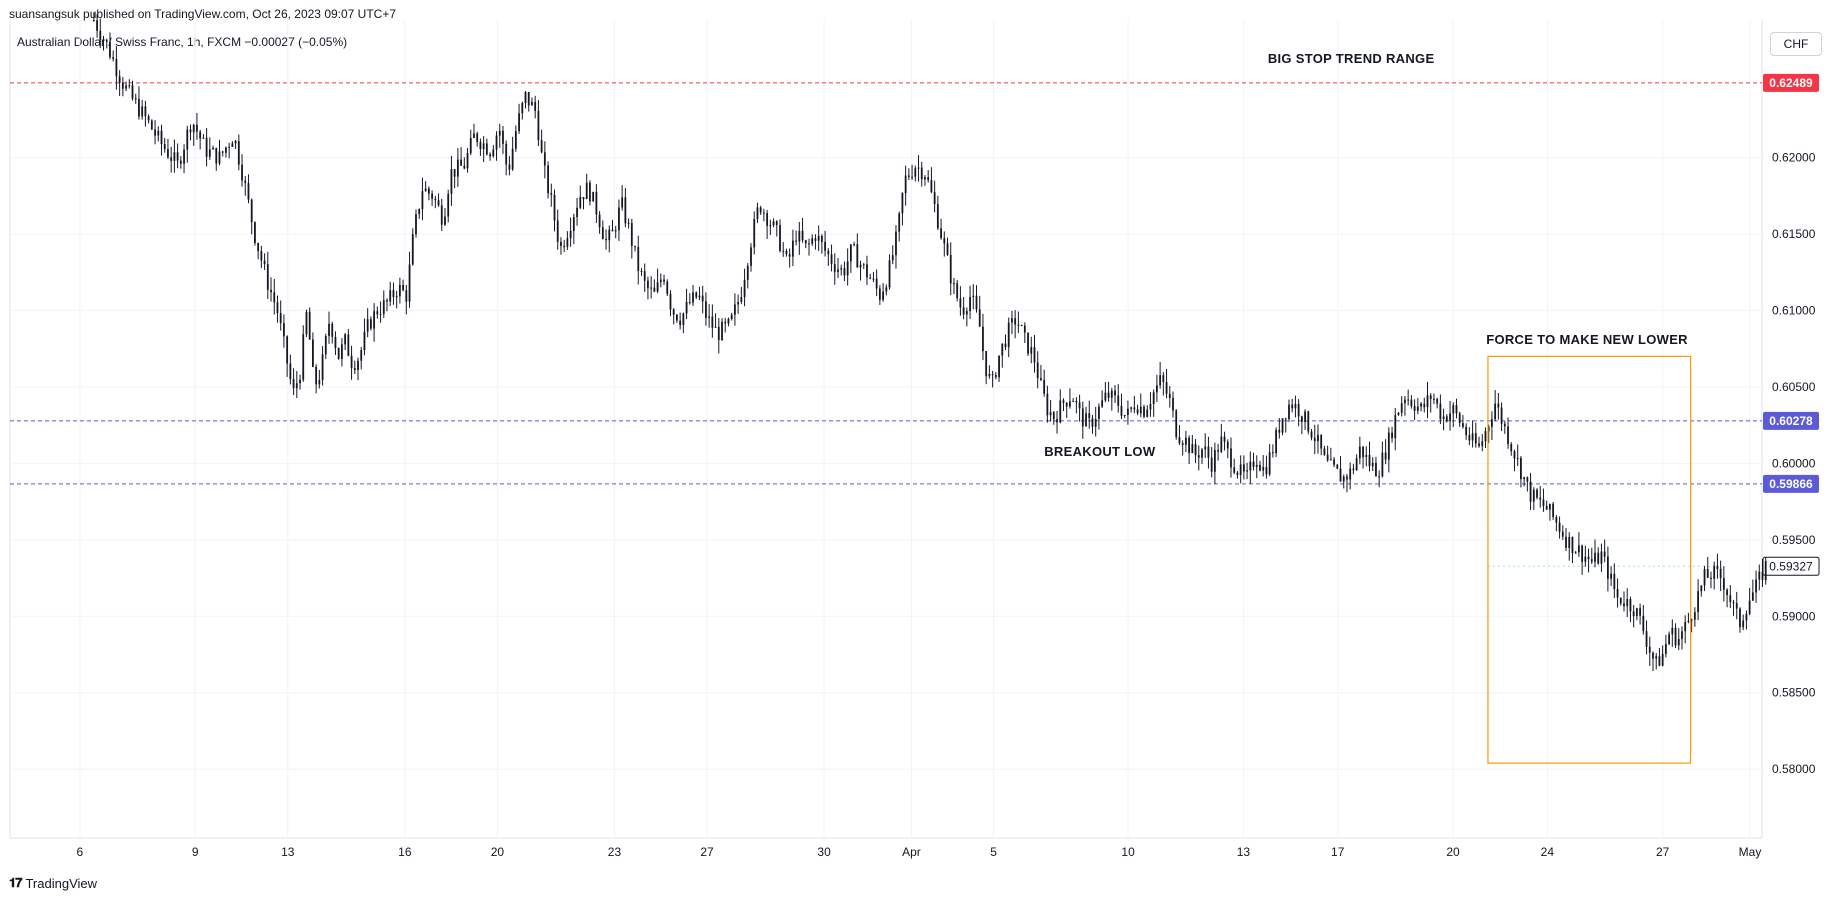 The image size is (1835, 901). I want to click on tradingview-brand: 𝟏𝟕 TradingView, so click(53, 883).